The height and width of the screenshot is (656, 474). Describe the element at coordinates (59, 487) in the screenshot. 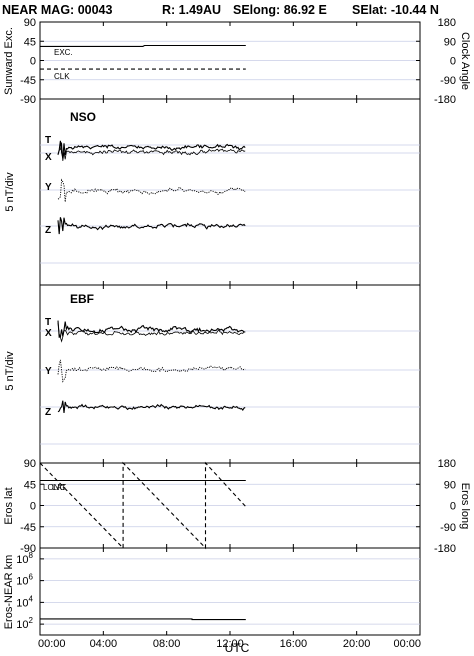

I see `legend-lat: LAT` at that location.